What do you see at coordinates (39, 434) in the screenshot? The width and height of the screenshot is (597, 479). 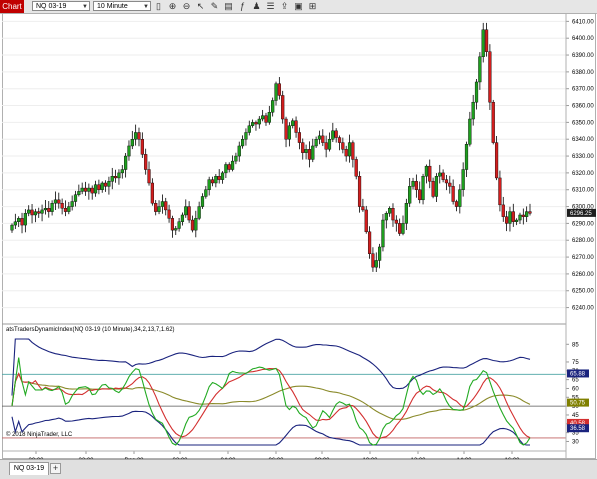 I see `copyright-text: © 2018 NinjaTrader, LLC` at bounding box center [39, 434].